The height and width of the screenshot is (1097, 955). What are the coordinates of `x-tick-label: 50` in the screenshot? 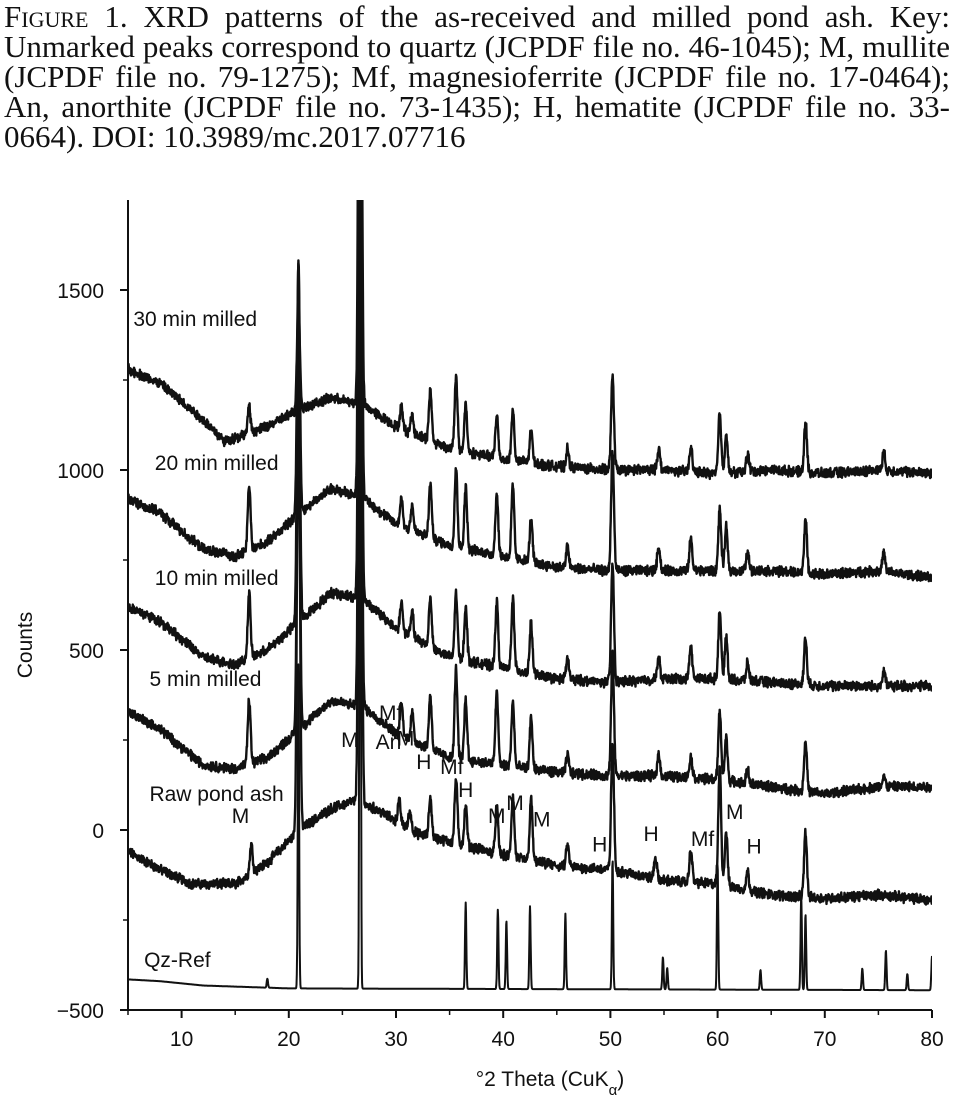 It's located at (610, 1039).